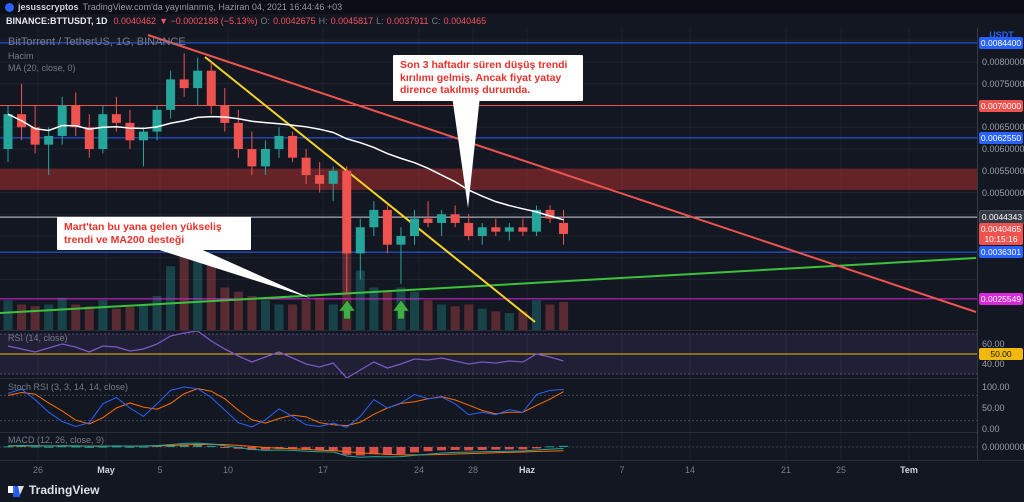  What do you see at coordinates (160, 470) in the screenshot?
I see `time-label: 5` at bounding box center [160, 470].